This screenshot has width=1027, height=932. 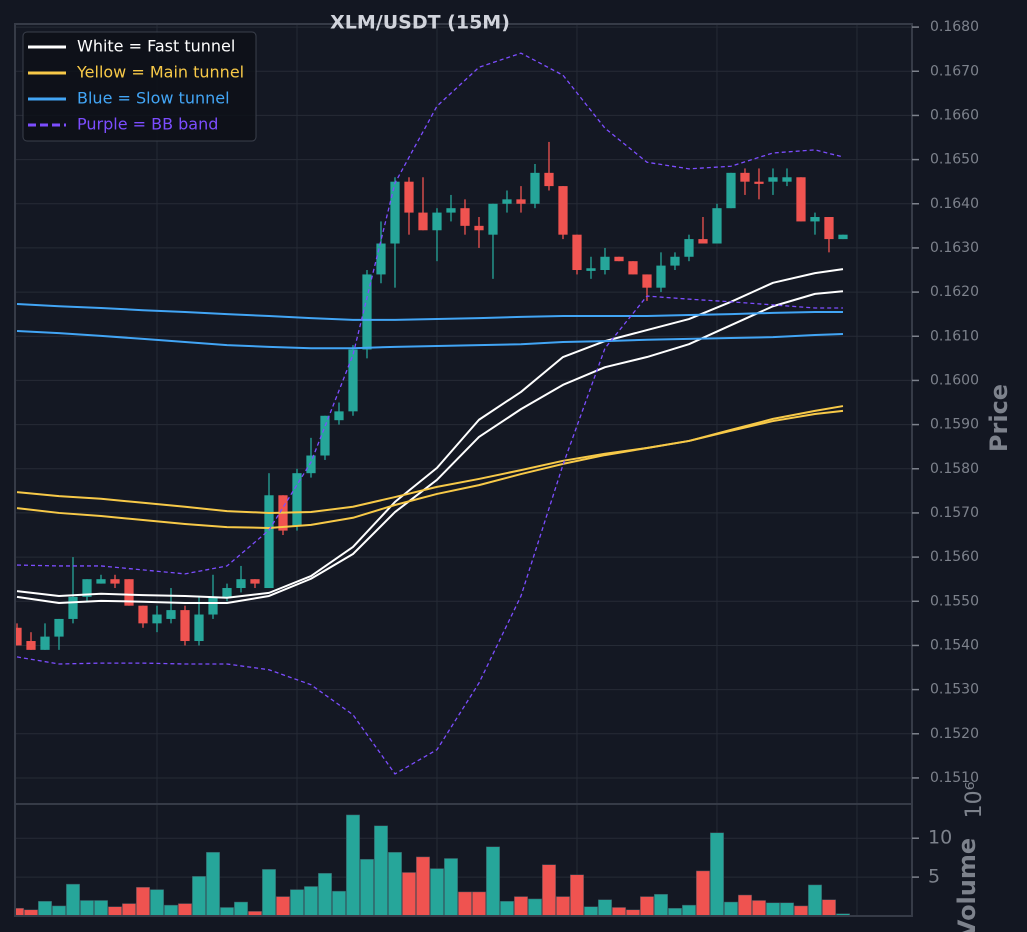 I want to click on legend-label: White = Fast tunnel, so click(x=156, y=46).